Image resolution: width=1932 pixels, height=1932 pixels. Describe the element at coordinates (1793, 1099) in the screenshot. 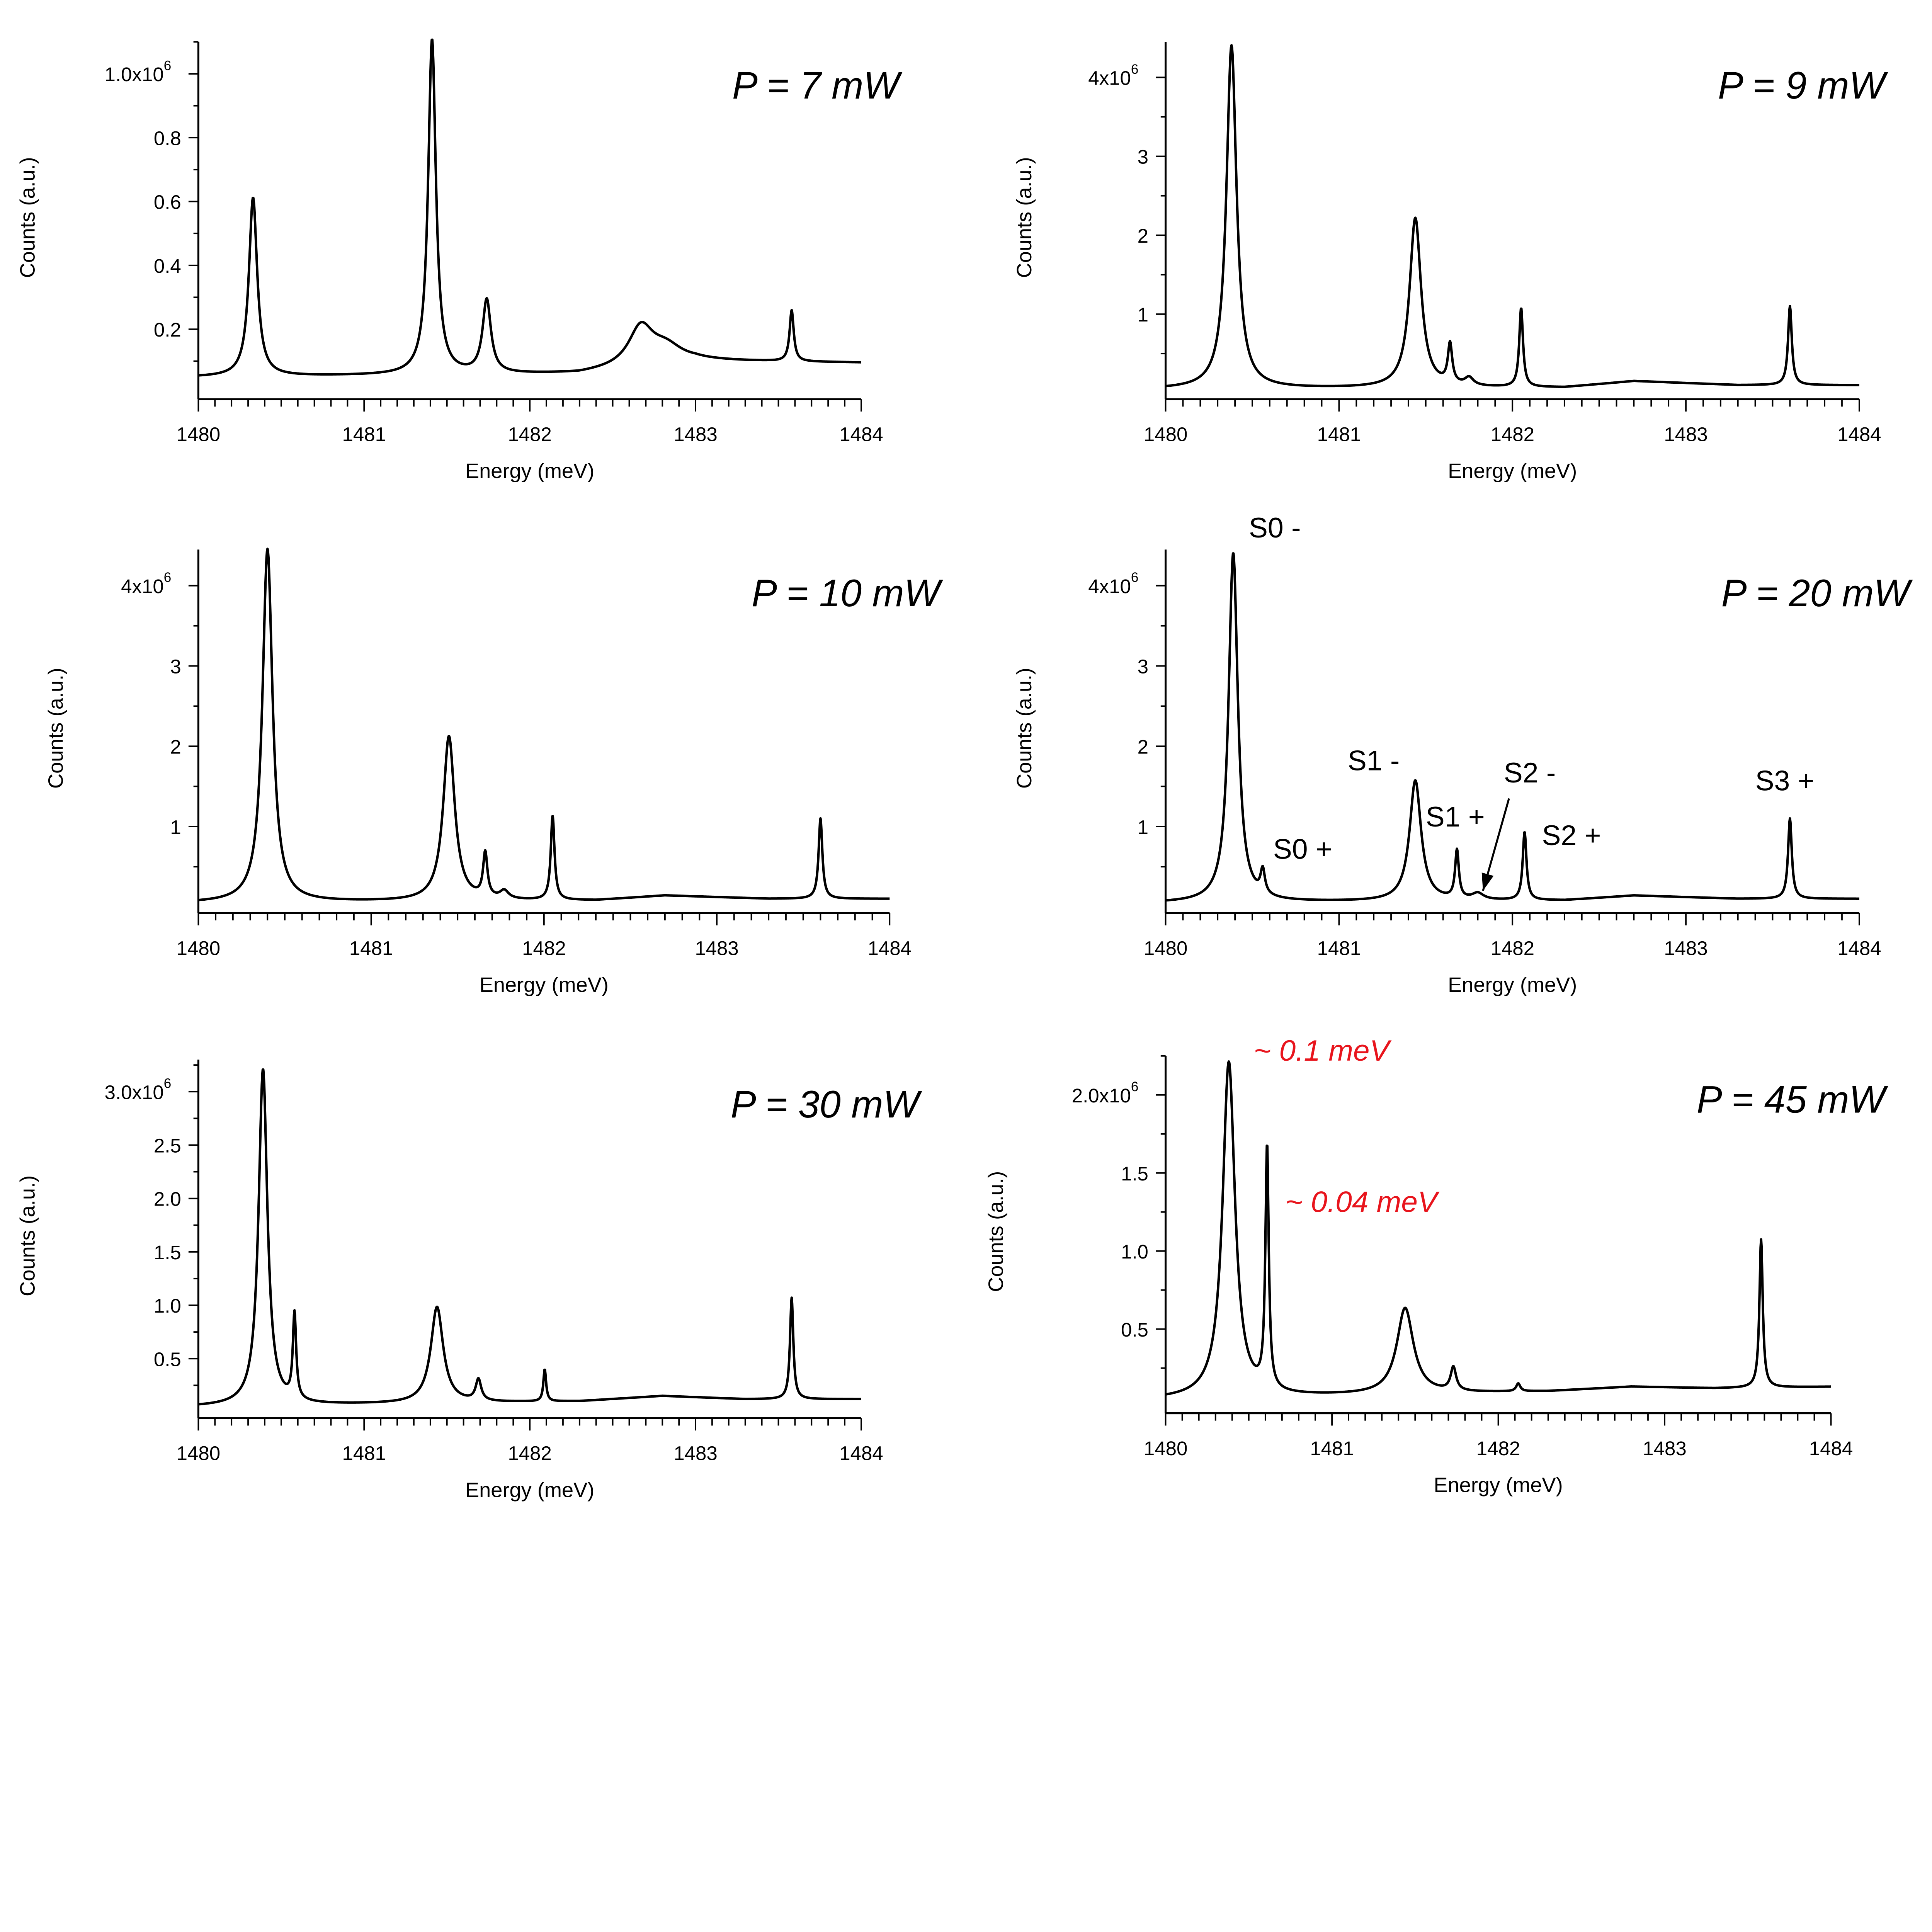

I see `panel-title: P = 45 mW` at that location.